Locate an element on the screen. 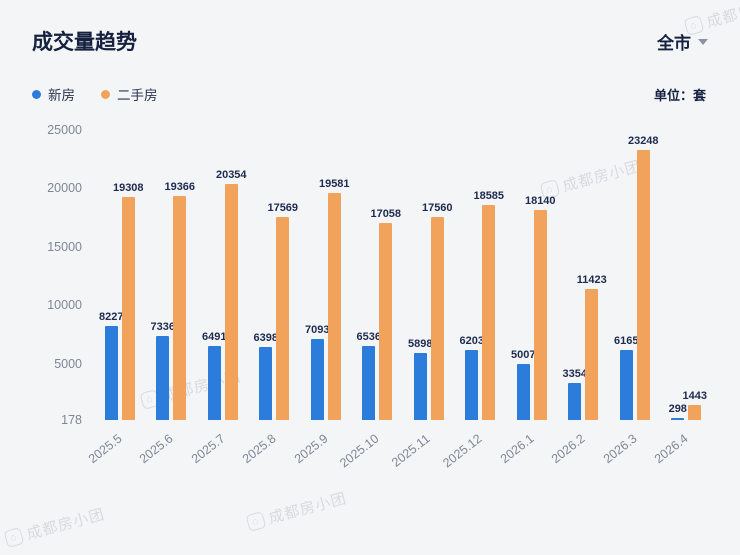  city-scope-dropdown: 全市 is located at coordinates (682, 41).